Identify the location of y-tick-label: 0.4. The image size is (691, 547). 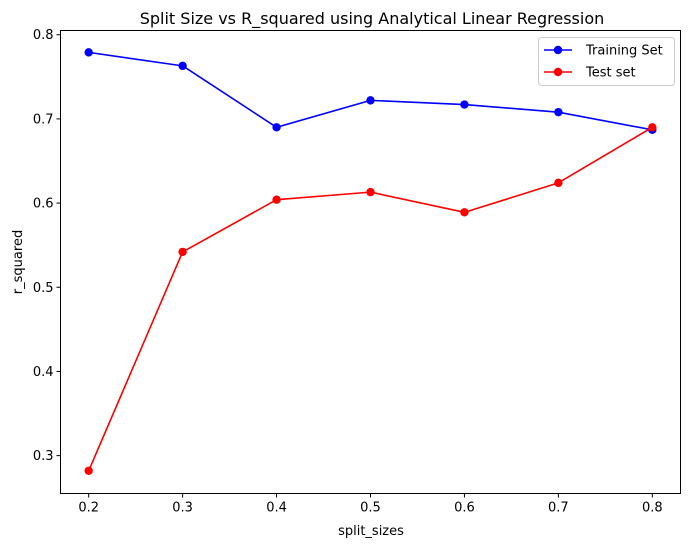
(43, 372).